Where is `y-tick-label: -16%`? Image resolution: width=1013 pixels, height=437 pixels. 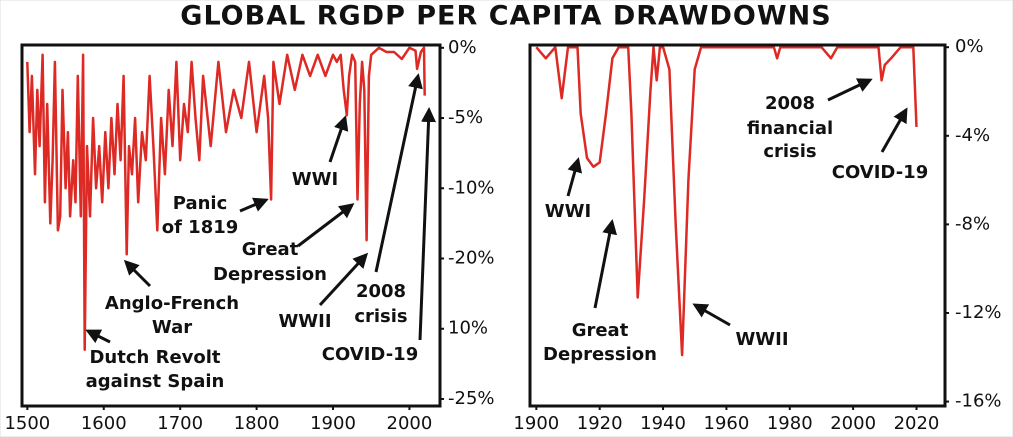 y-tick-label: -16% is located at coordinates (978, 401).